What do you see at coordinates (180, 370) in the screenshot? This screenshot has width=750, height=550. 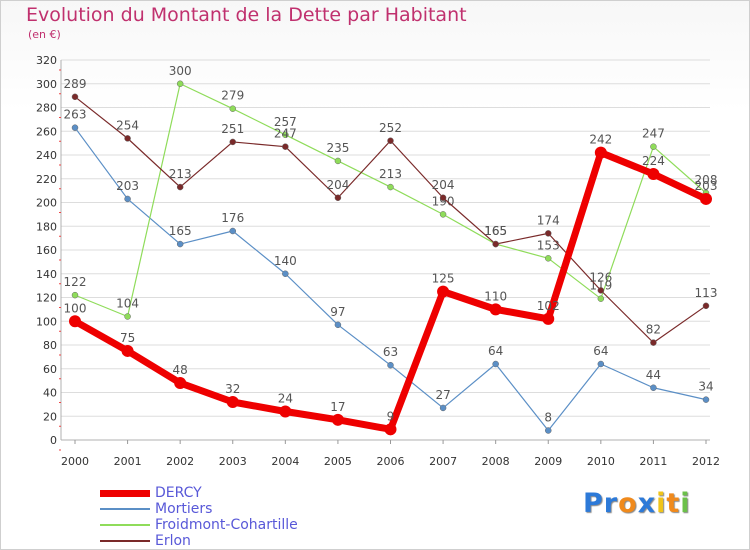 I see `data-label-dercy: 48` at bounding box center [180, 370].